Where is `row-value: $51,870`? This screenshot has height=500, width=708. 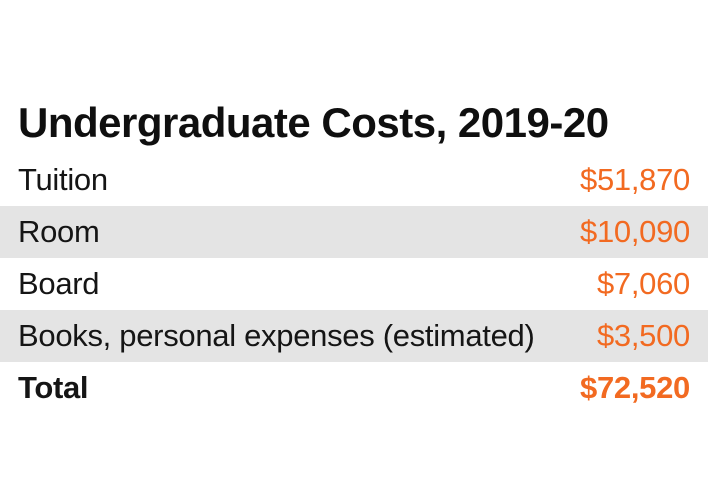
row-value: $51,870 is located at coordinates (635, 179).